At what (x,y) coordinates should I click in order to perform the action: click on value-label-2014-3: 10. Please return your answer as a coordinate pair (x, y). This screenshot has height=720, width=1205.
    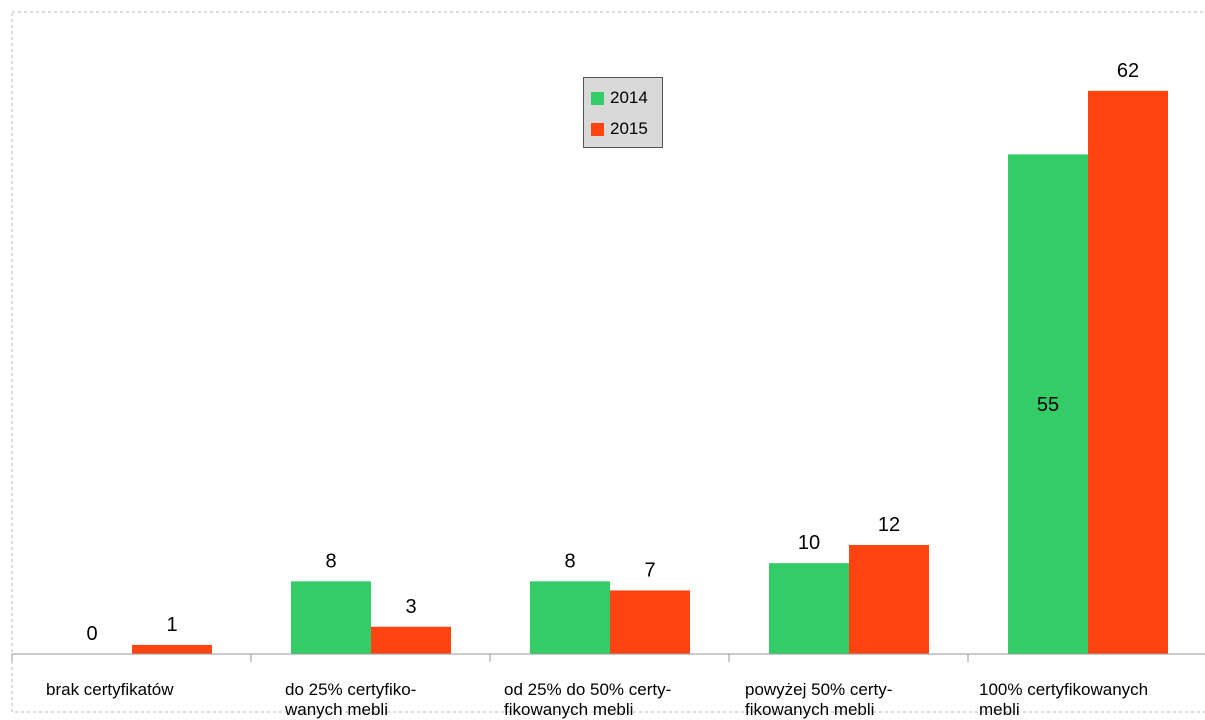
    Looking at the image, I should click on (809, 543).